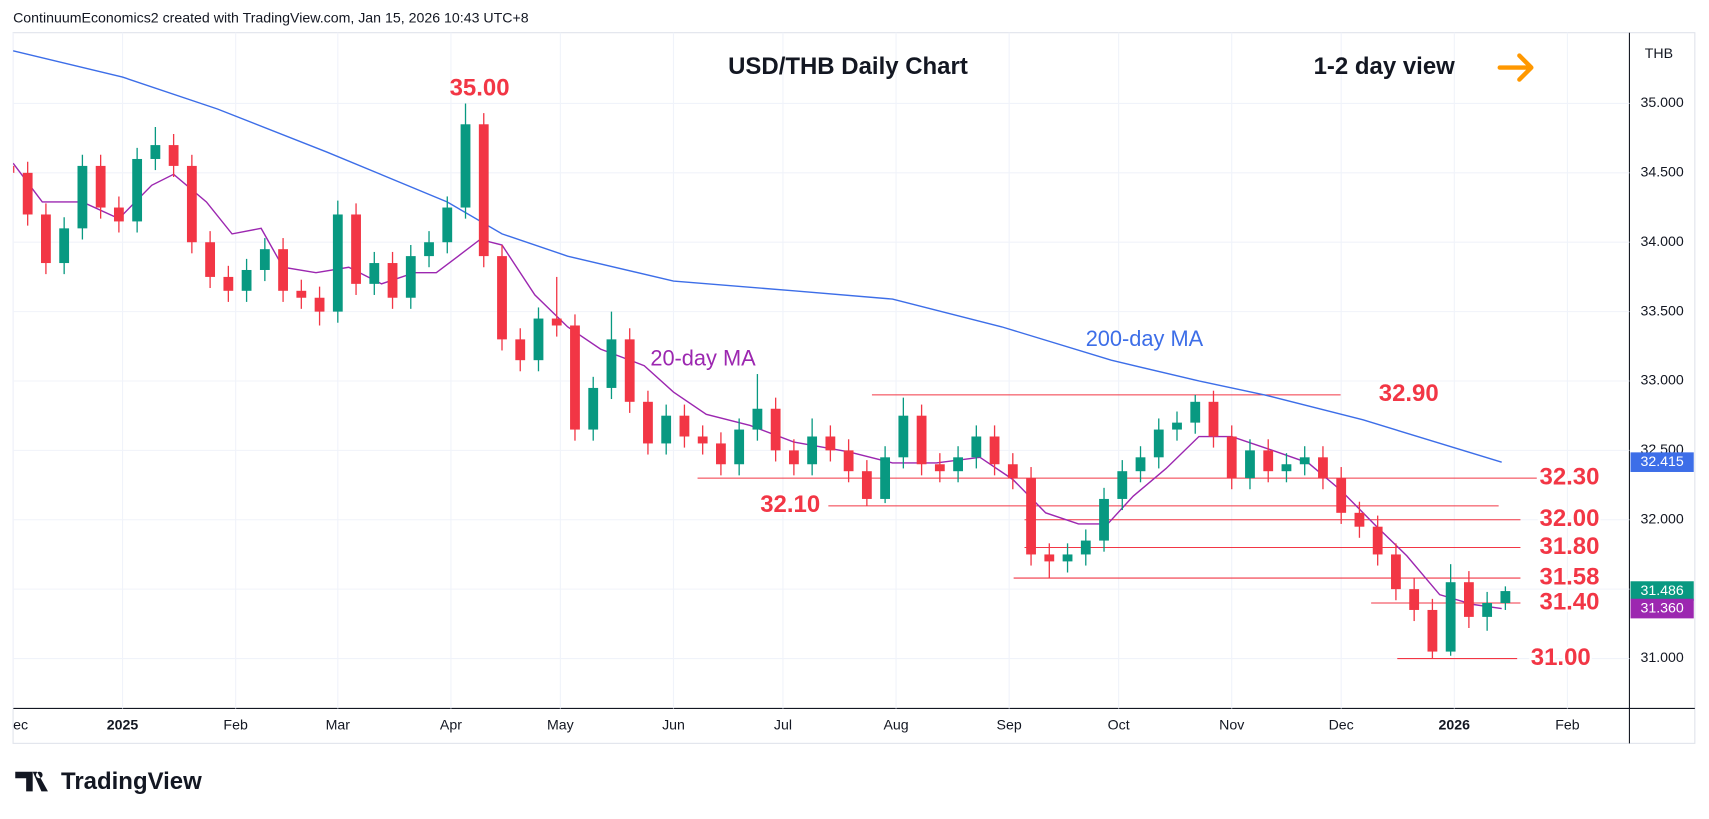  What do you see at coordinates (1409, 393) in the screenshot?
I see `level-label: 32.90` at bounding box center [1409, 393].